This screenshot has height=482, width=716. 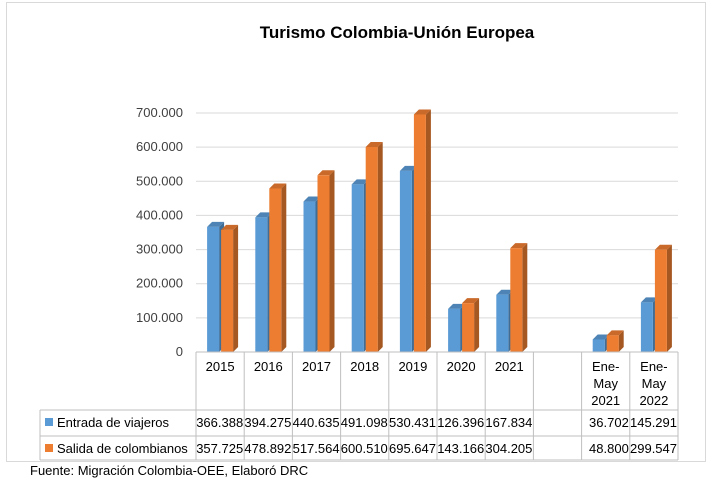 What do you see at coordinates (397, 32) in the screenshot?
I see `chart-title: Turismo Colombia-Unión Europea` at bounding box center [397, 32].